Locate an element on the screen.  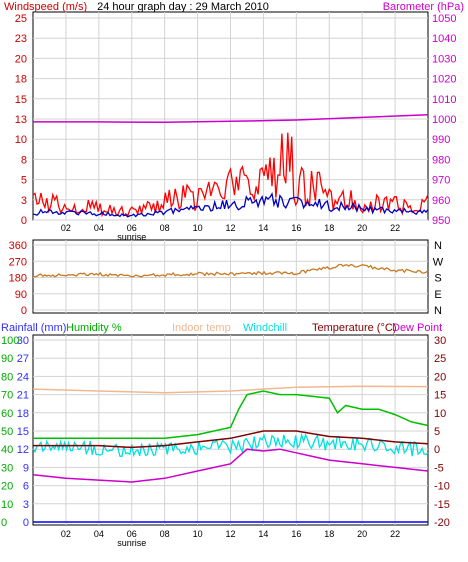
rain-tick-label: 0 is located at coordinates (26, 523).